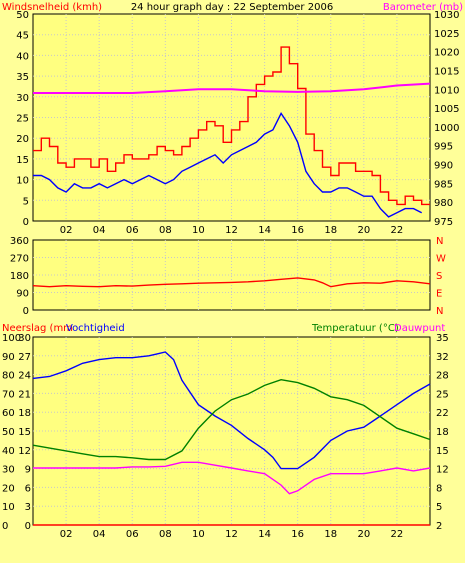  What do you see at coordinates (22, 181) in the screenshot?
I see `wind-tick-label: 10` at bounding box center [22, 181].